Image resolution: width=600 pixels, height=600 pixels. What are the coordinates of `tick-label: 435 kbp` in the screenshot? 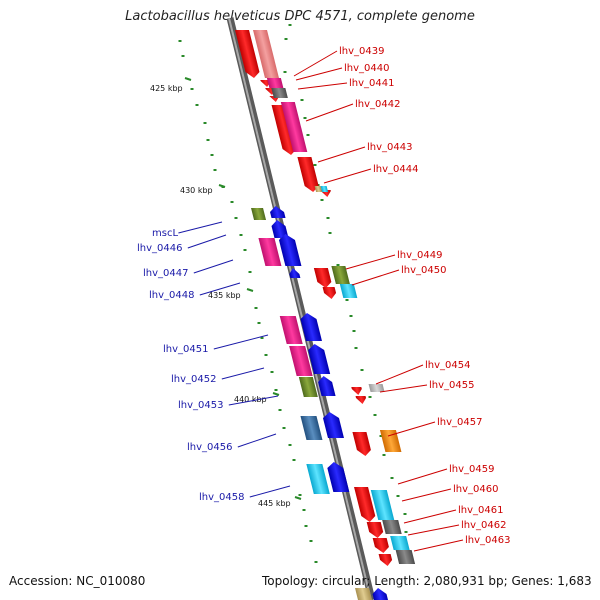 It's located at (224, 295).